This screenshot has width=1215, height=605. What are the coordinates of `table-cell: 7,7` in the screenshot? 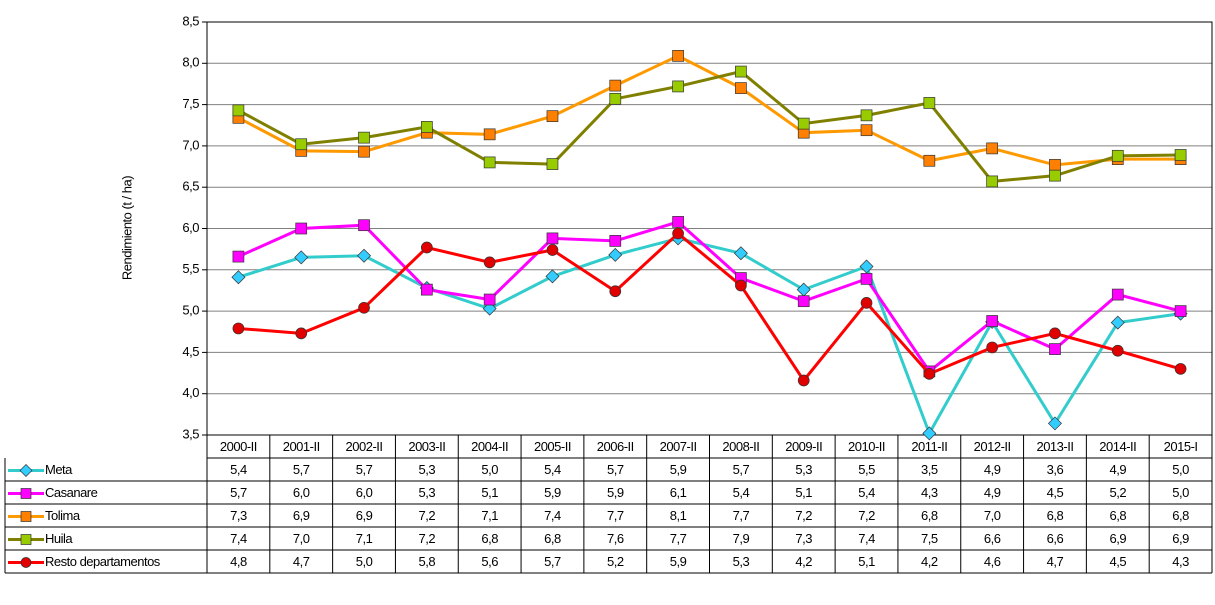 It's located at (678, 538).